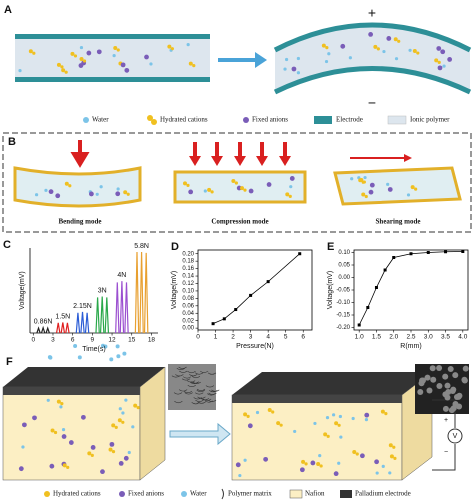  What do you see at coordinates (71, 433) in the screenshot?
I see `nafion` at bounding box center [71, 433].